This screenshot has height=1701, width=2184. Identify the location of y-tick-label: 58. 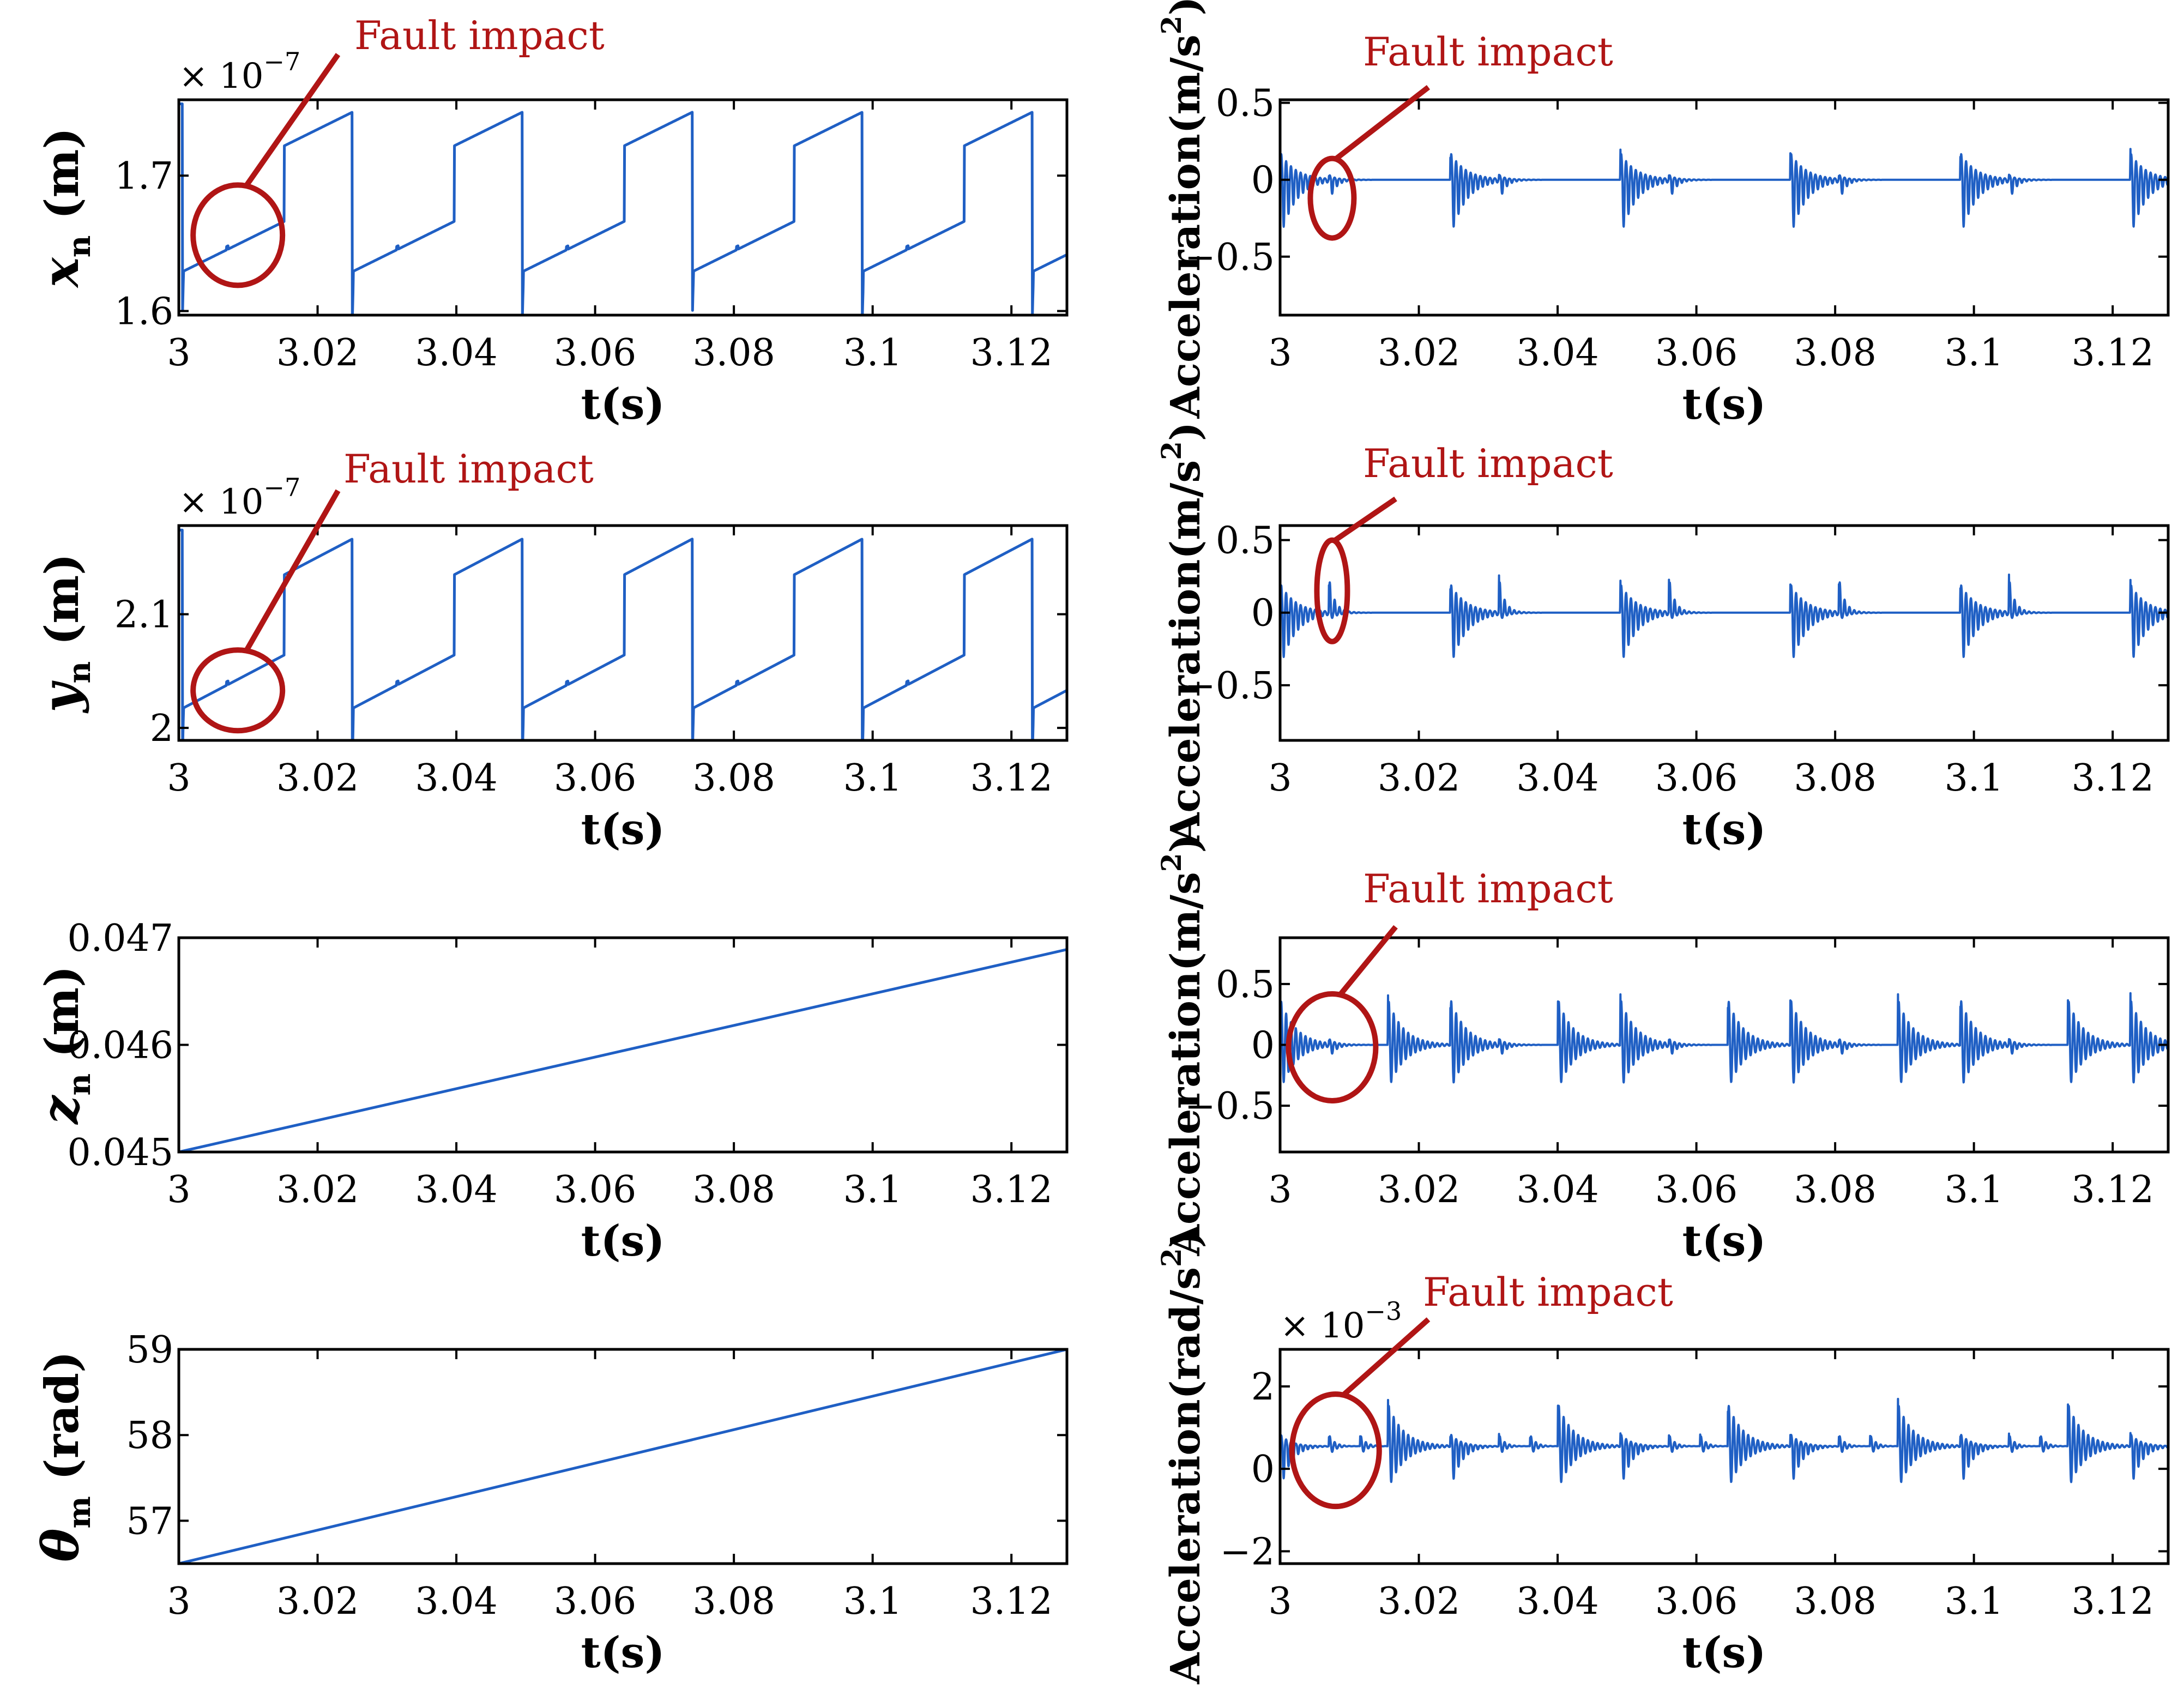
(149, 1435).